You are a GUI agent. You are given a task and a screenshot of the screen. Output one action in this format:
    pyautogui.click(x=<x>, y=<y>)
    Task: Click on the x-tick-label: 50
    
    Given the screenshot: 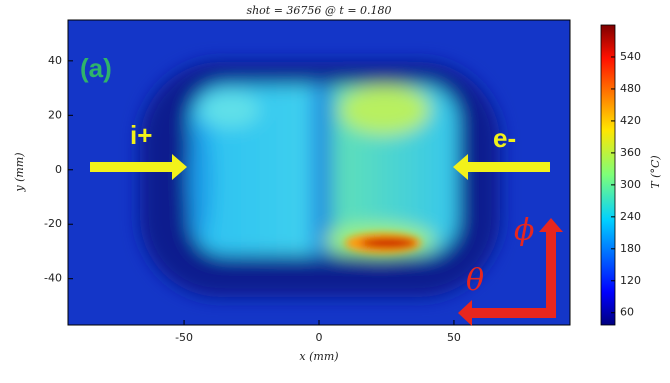 What is the action you would take?
    pyautogui.click(x=454, y=337)
    